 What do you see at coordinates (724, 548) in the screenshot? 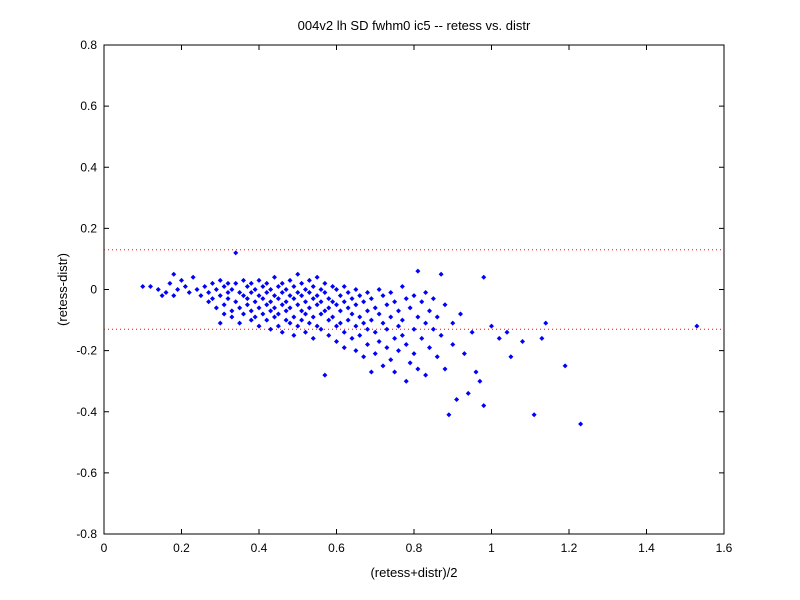
I see `x-tick-label: 1.6` at bounding box center [724, 548].